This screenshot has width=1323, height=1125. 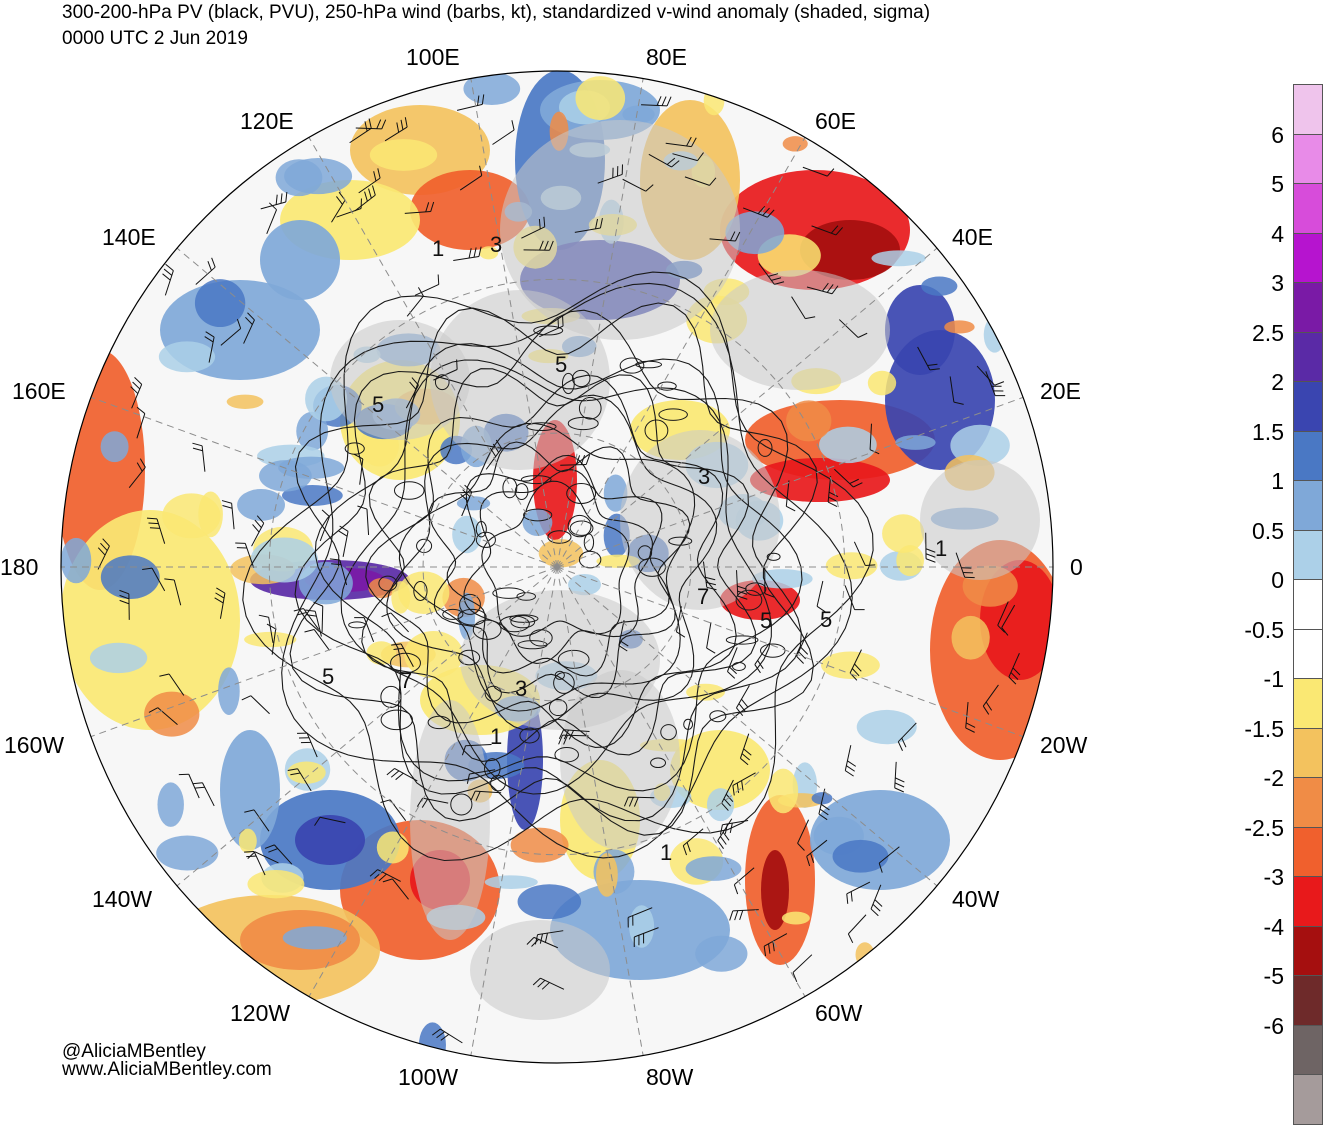 What do you see at coordinates (129, 237) in the screenshot?
I see `lon-label-140e: 140E` at bounding box center [129, 237].